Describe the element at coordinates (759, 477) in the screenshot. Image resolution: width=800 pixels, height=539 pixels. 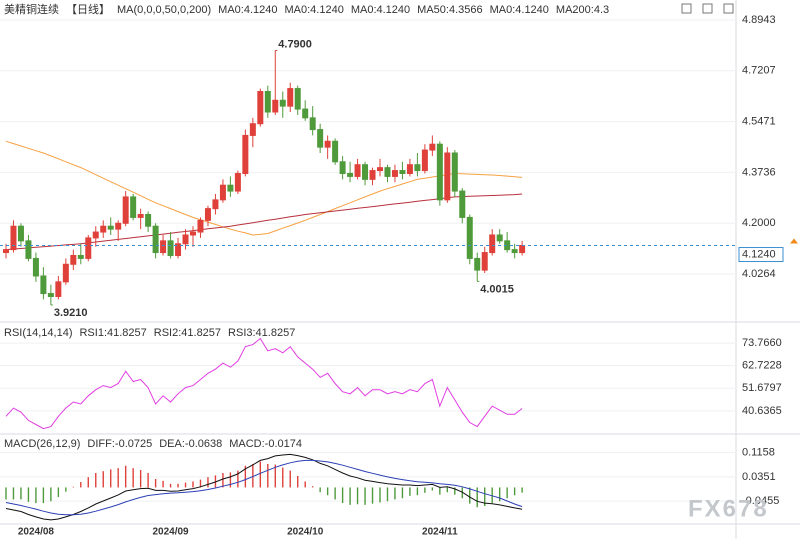
I see `y-tick-label: 0.0351` at that location.